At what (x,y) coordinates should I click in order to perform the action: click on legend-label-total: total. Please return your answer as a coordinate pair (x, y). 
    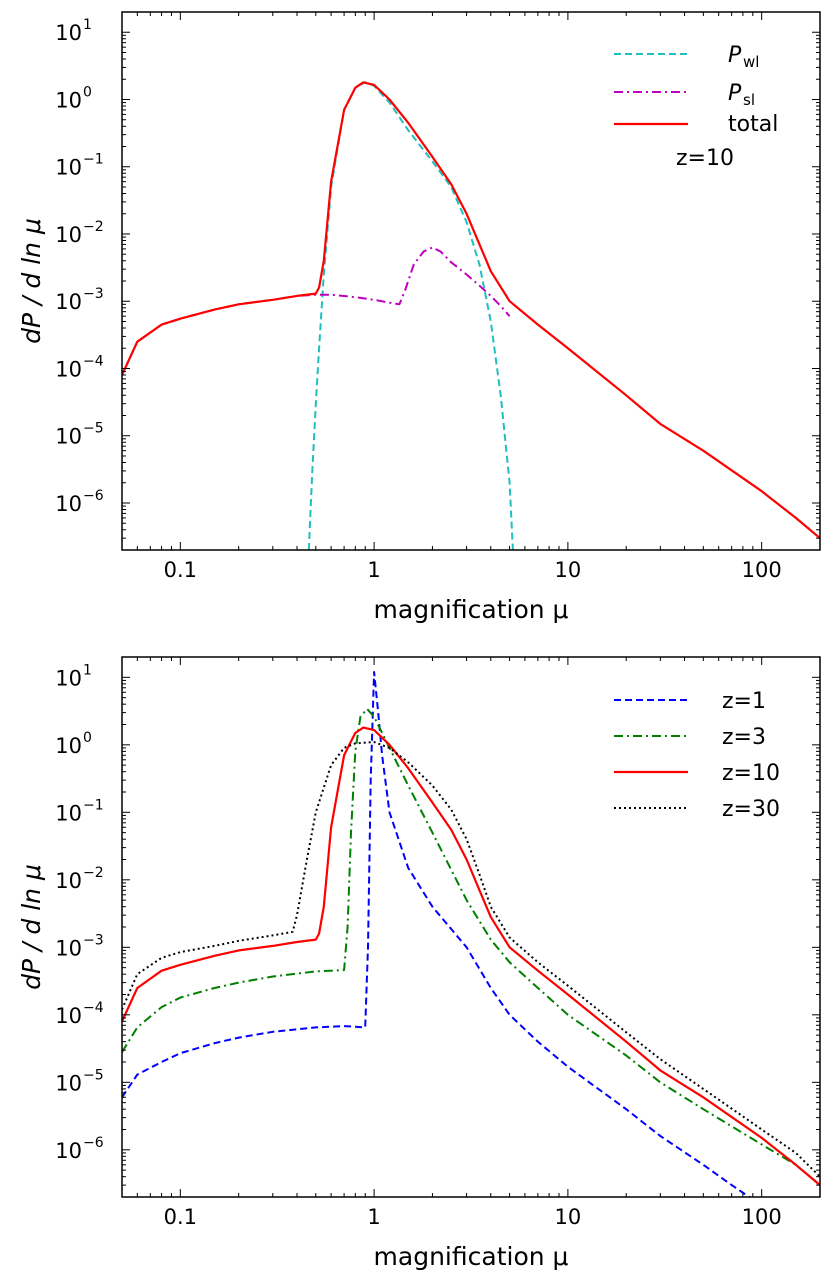
    Looking at the image, I should click on (753, 124).